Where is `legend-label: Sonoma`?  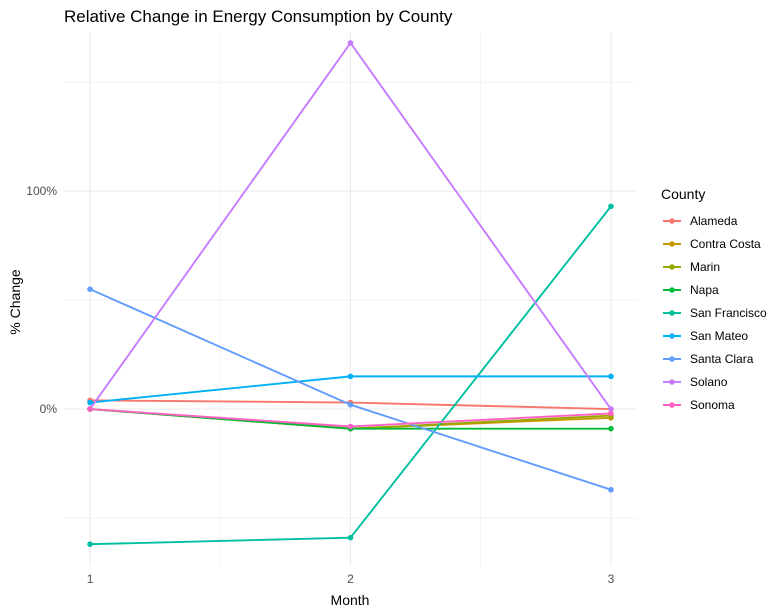 legend-label: Sonoma is located at coordinates (712, 405).